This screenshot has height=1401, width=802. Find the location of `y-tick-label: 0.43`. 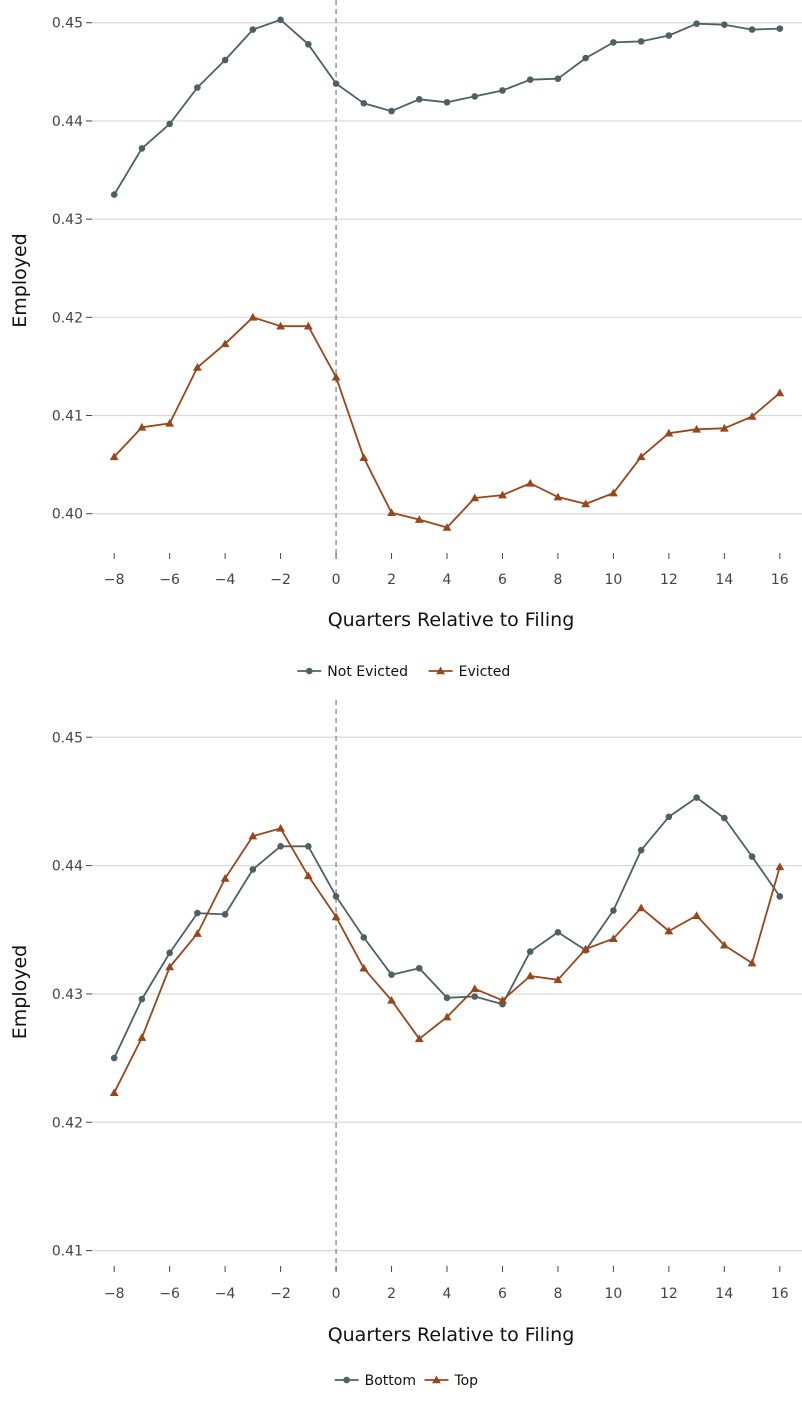

y-tick-label: 0.43 is located at coordinates (67, 220).